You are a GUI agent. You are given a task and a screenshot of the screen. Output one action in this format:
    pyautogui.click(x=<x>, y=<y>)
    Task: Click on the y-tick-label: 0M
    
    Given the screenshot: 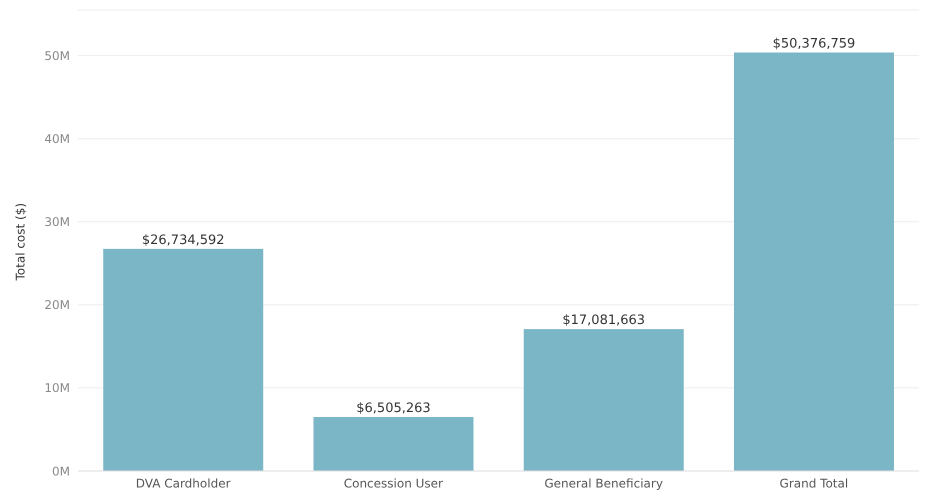 What is the action you would take?
    pyautogui.click(x=61, y=471)
    